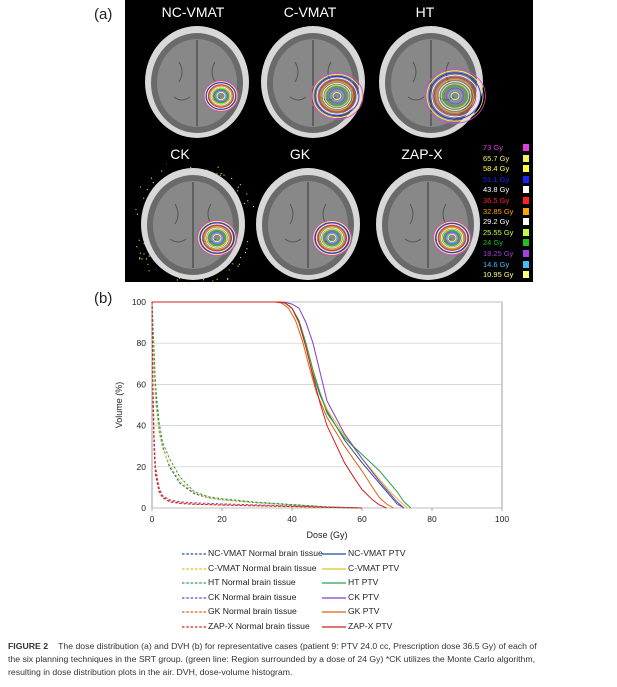 The width and height of the screenshot is (617, 687). I want to click on x-tick-label: 0, so click(152, 519).